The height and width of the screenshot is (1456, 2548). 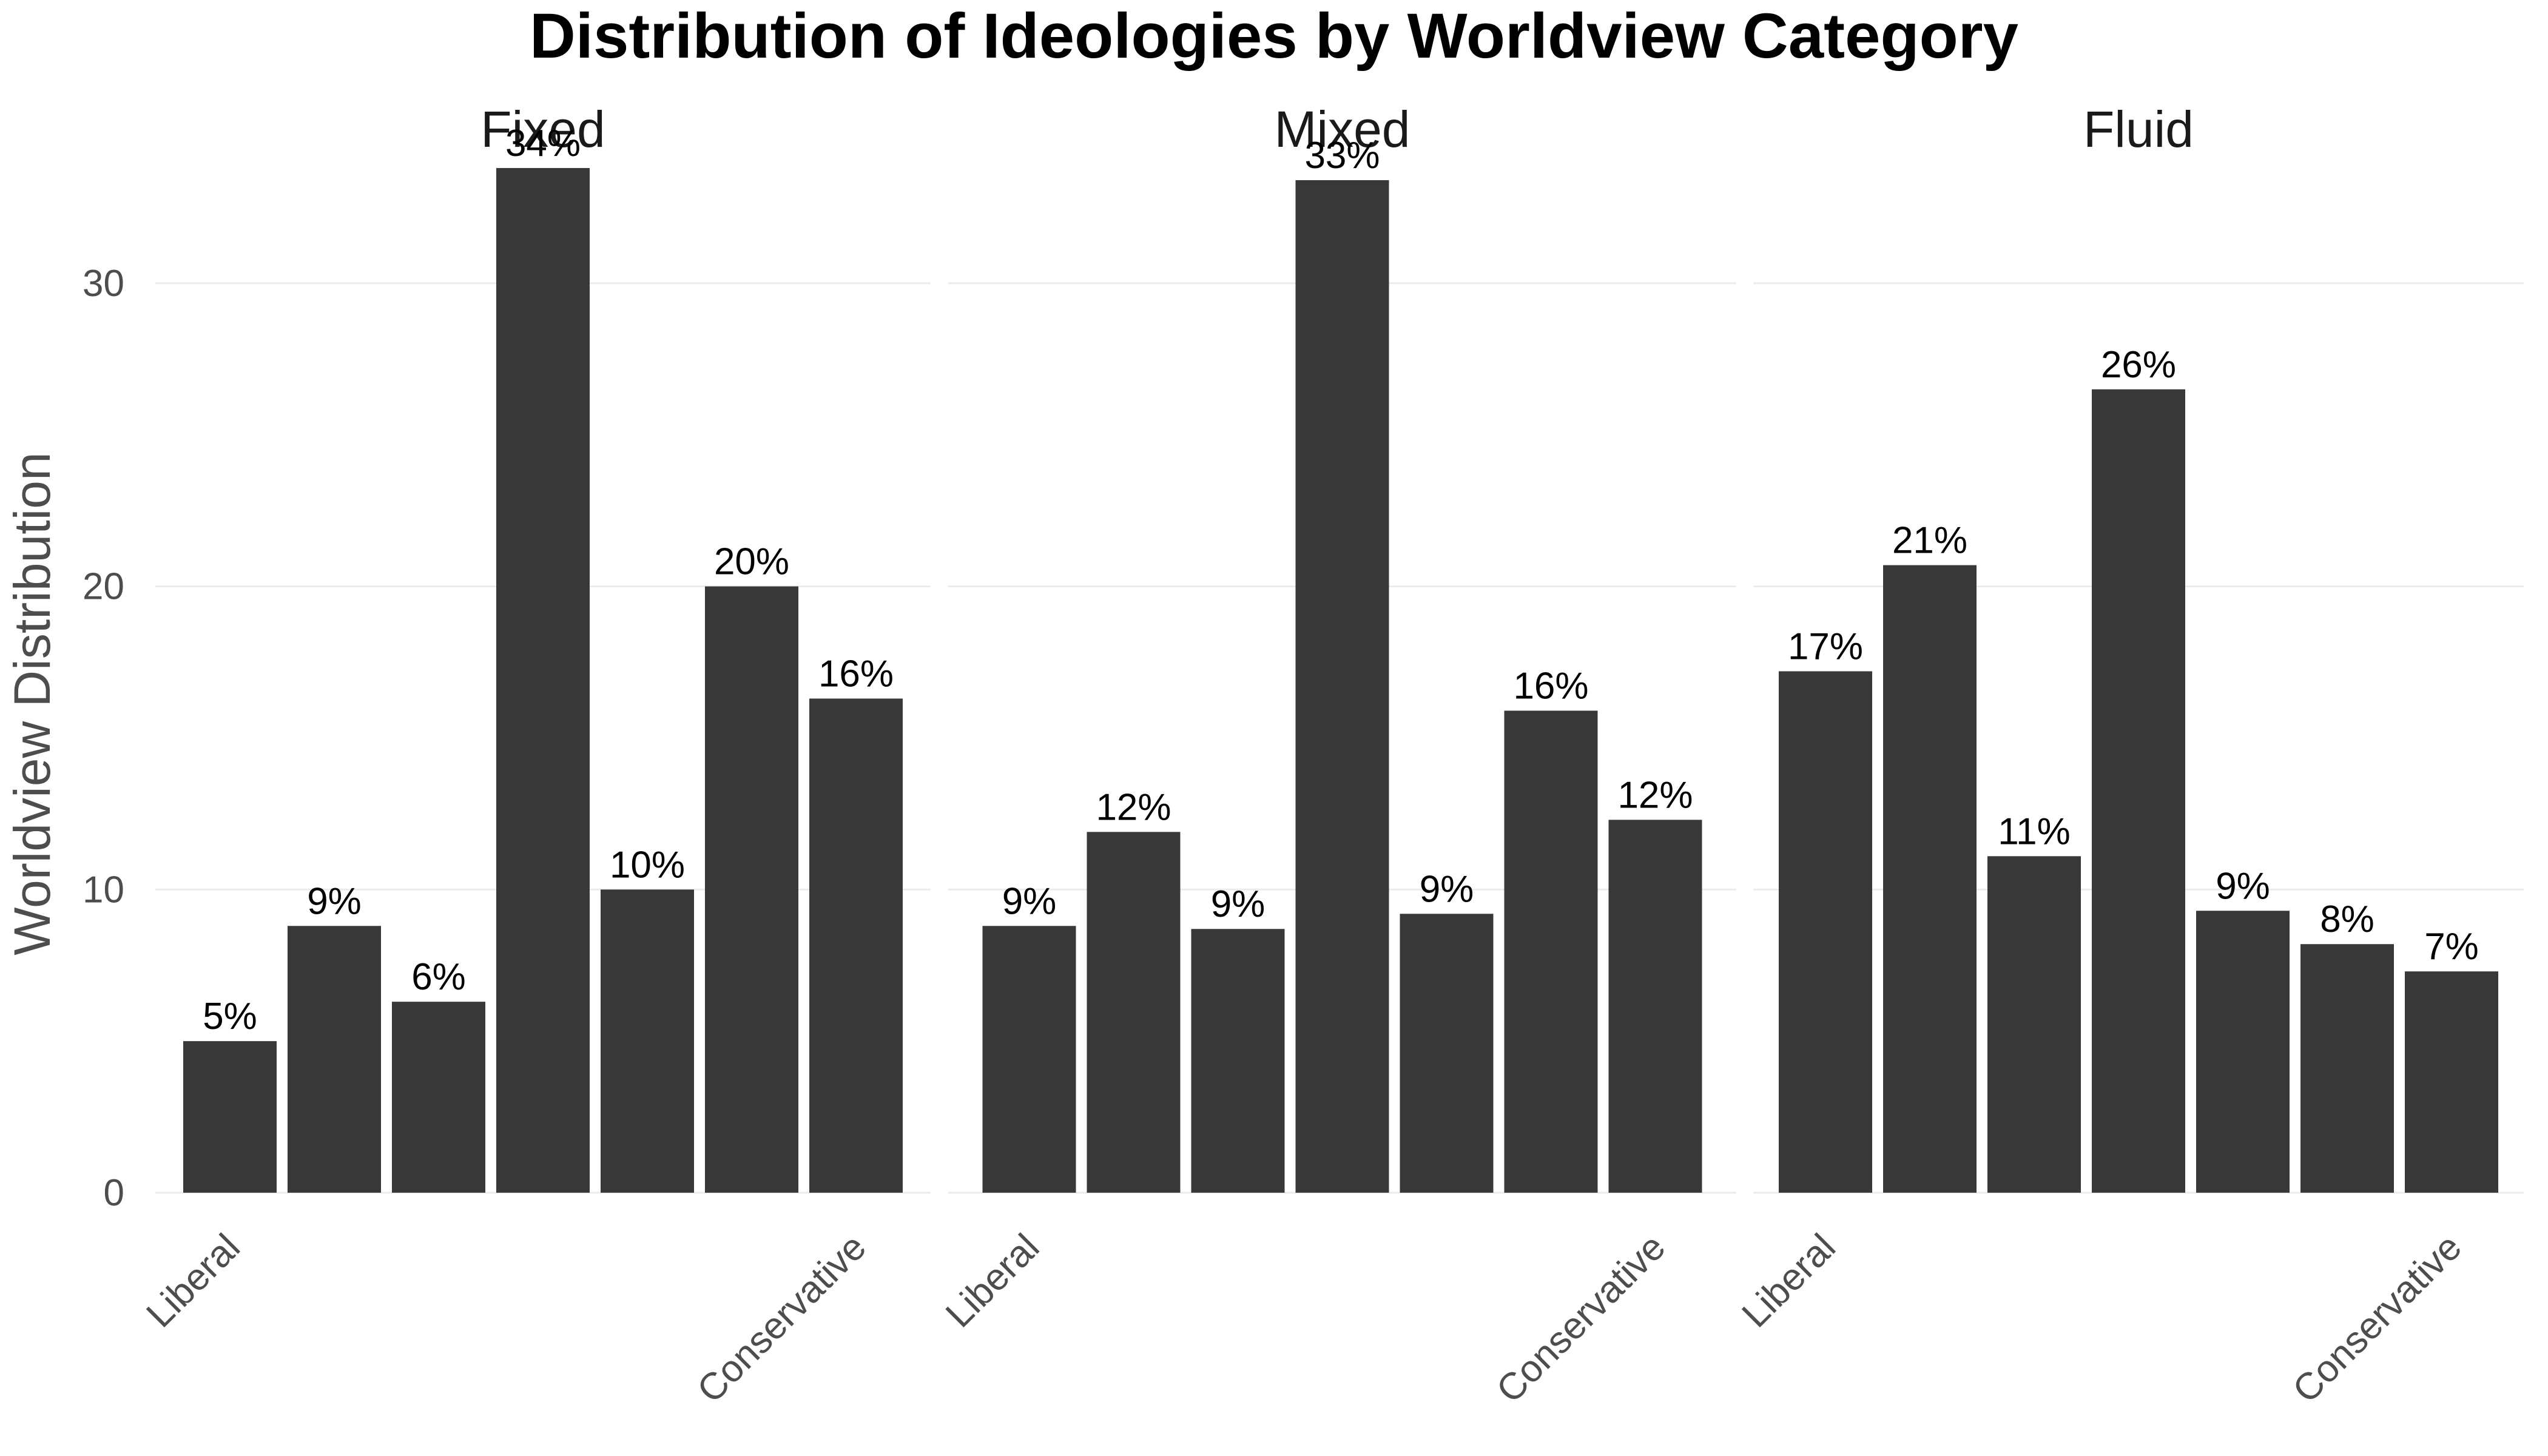 What do you see at coordinates (230, 1016) in the screenshot?
I see `bar-data-label: 5%` at bounding box center [230, 1016].